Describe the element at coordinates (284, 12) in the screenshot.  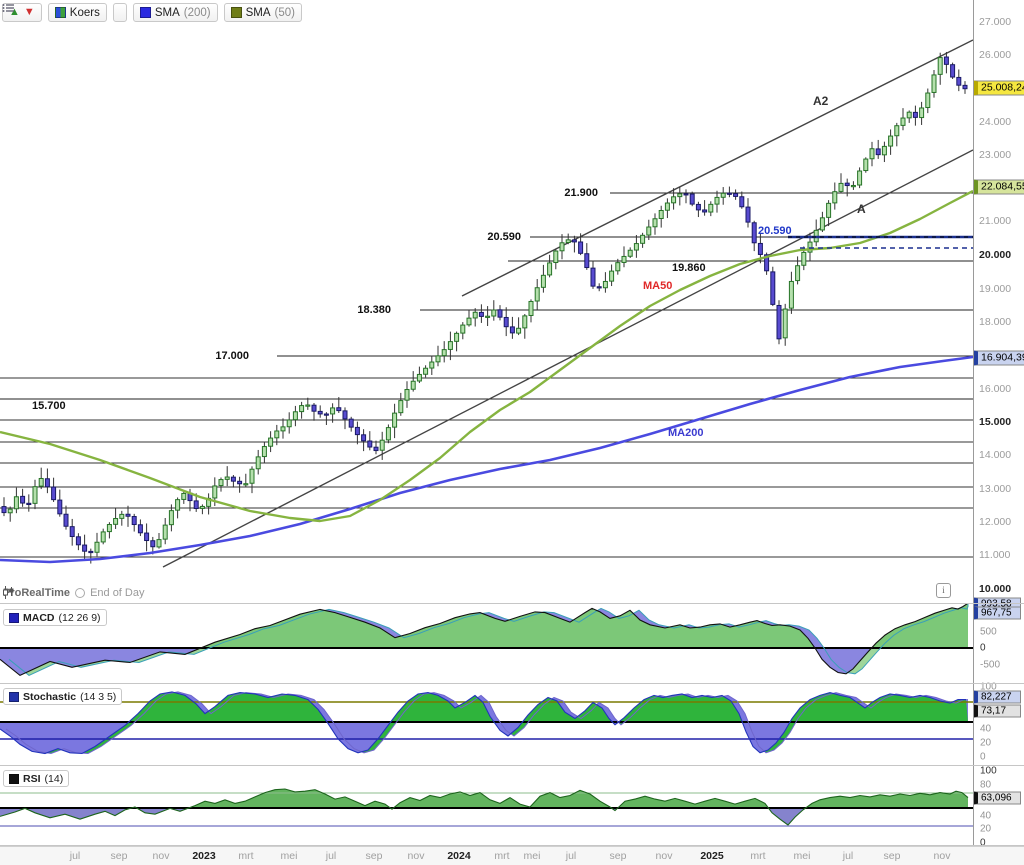
I see `sma50-param: (50)` at that location.